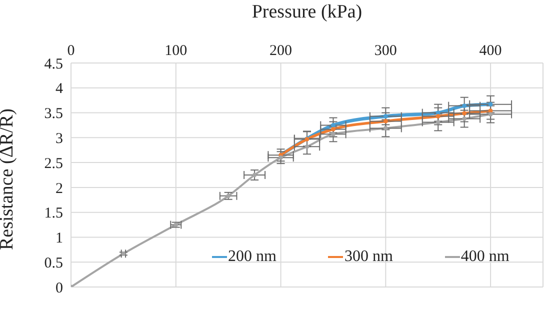  What do you see at coordinates (53, 164) in the screenshot?
I see `y-tick-label: 2.5` at bounding box center [53, 164].